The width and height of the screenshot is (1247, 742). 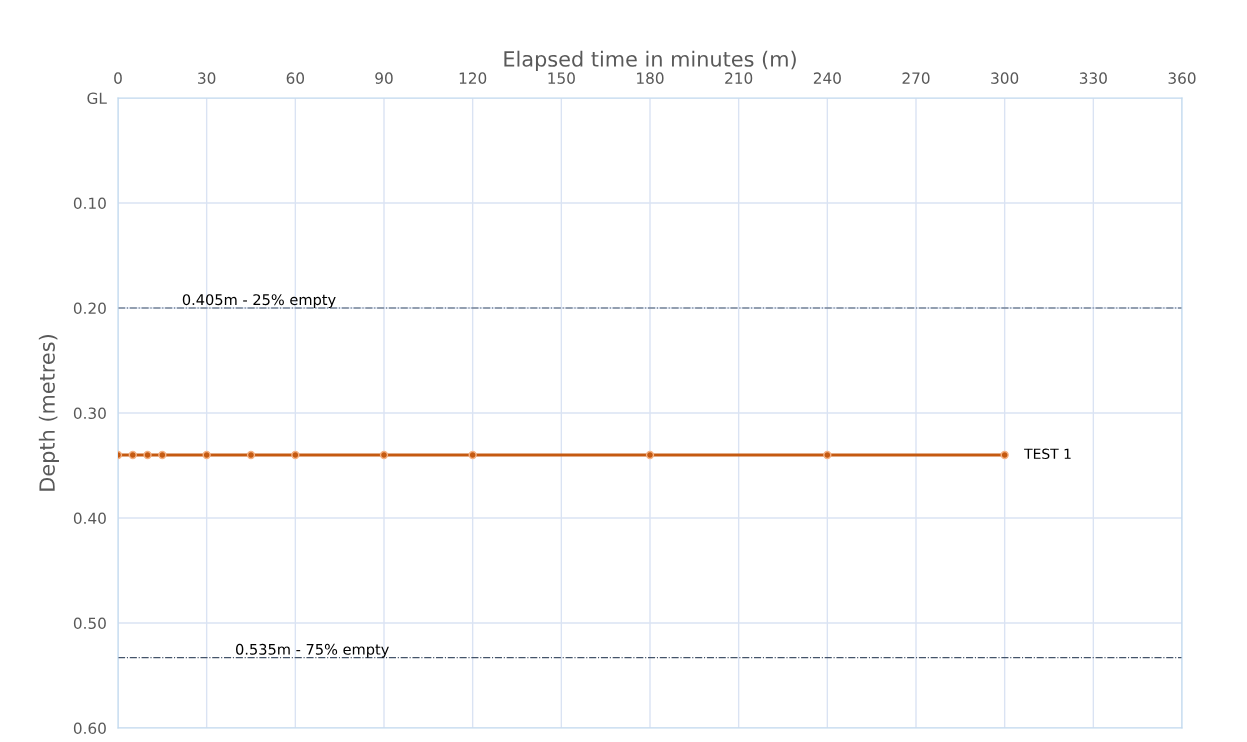 What do you see at coordinates (384, 78) in the screenshot?
I see `x-tick-label: 90` at bounding box center [384, 78].